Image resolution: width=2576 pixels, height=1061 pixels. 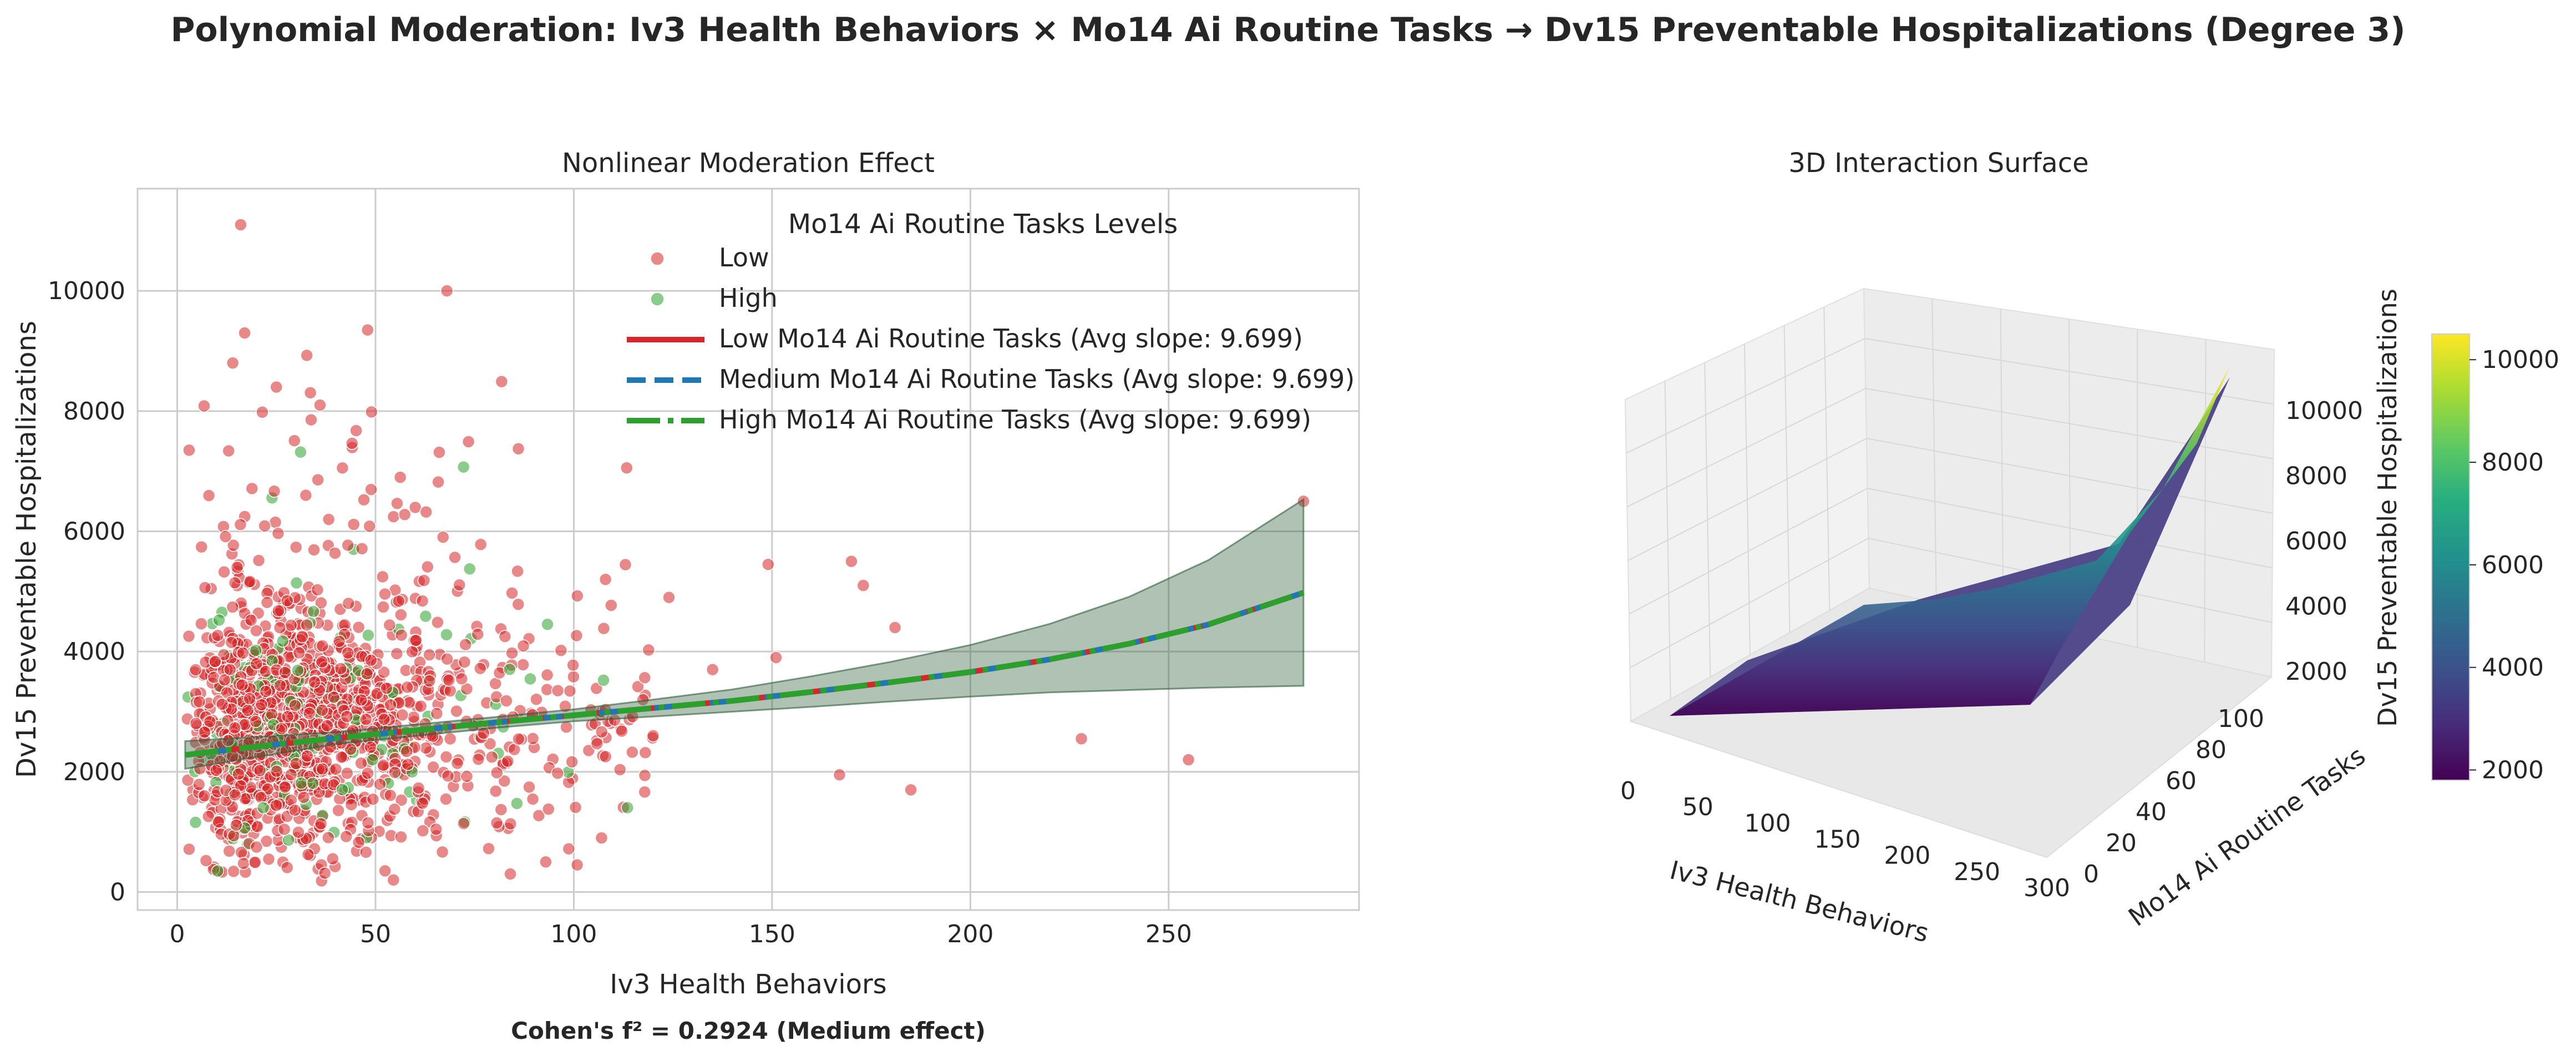 What do you see at coordinates (2450, 557) in the screenshot?
I see `colorbar` at bounding box center [2450, 557].